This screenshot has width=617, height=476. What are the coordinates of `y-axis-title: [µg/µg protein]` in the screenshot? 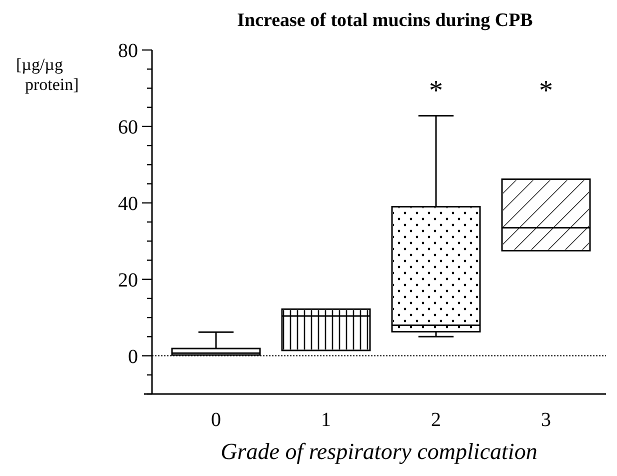 It's located at (47, 74).